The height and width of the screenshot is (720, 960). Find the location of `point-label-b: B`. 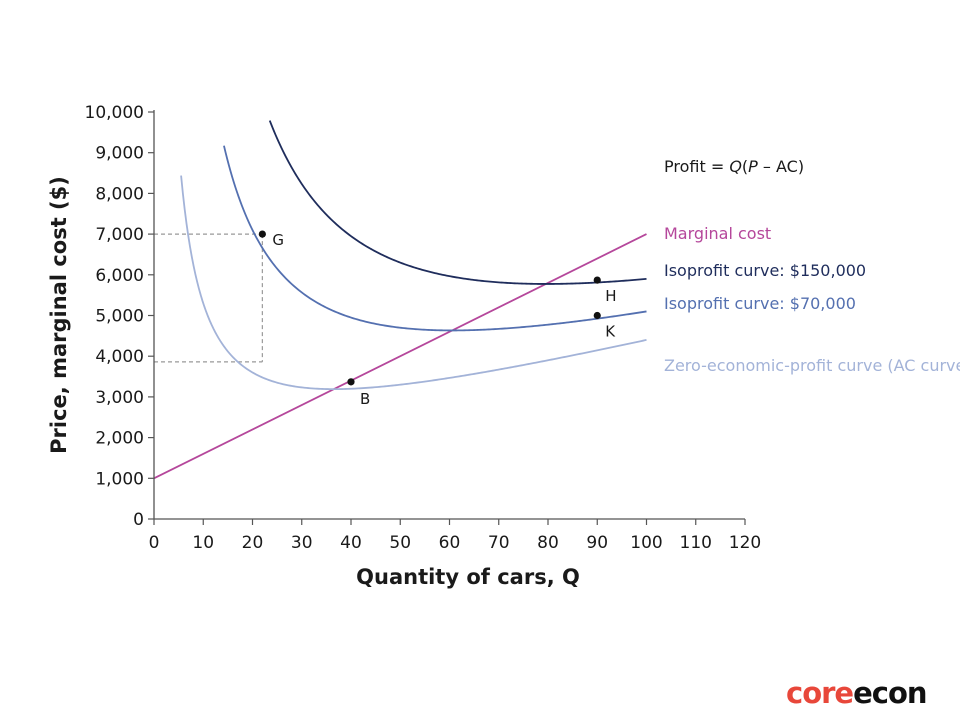

point-label-b: B is located at coordinates (365, 399).